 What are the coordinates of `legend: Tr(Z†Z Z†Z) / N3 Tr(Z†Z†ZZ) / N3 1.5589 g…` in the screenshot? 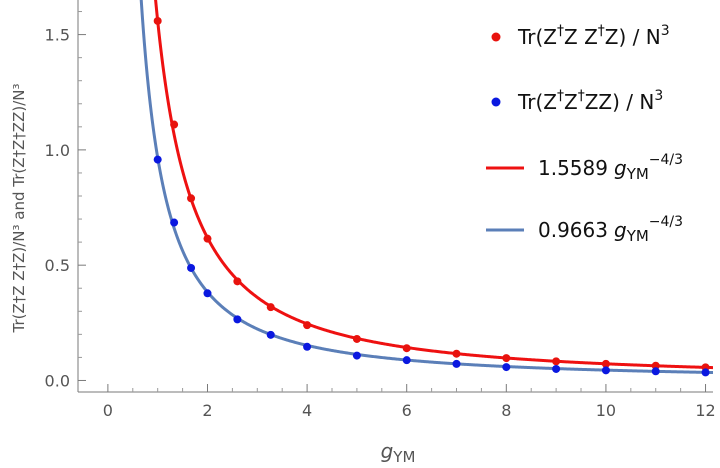 It's located at (584, 134).